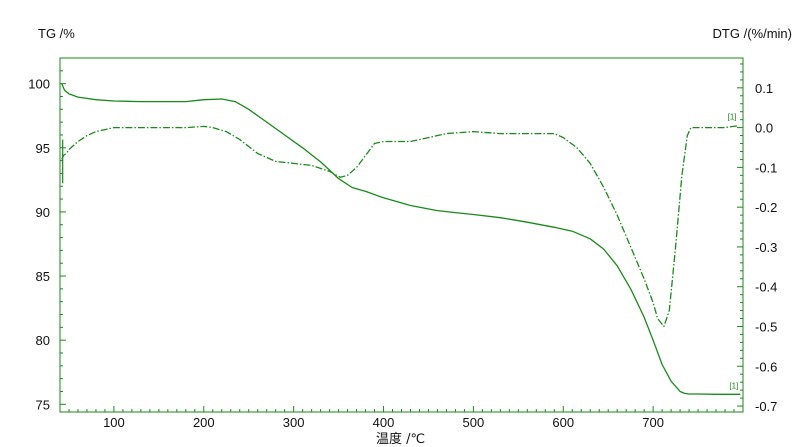 The width and height of the screenshot is (800, 447). Describe the element at coordinates (401, 439) in the screenshot. I see `x-axis-label: 温度 /℃` at that location.